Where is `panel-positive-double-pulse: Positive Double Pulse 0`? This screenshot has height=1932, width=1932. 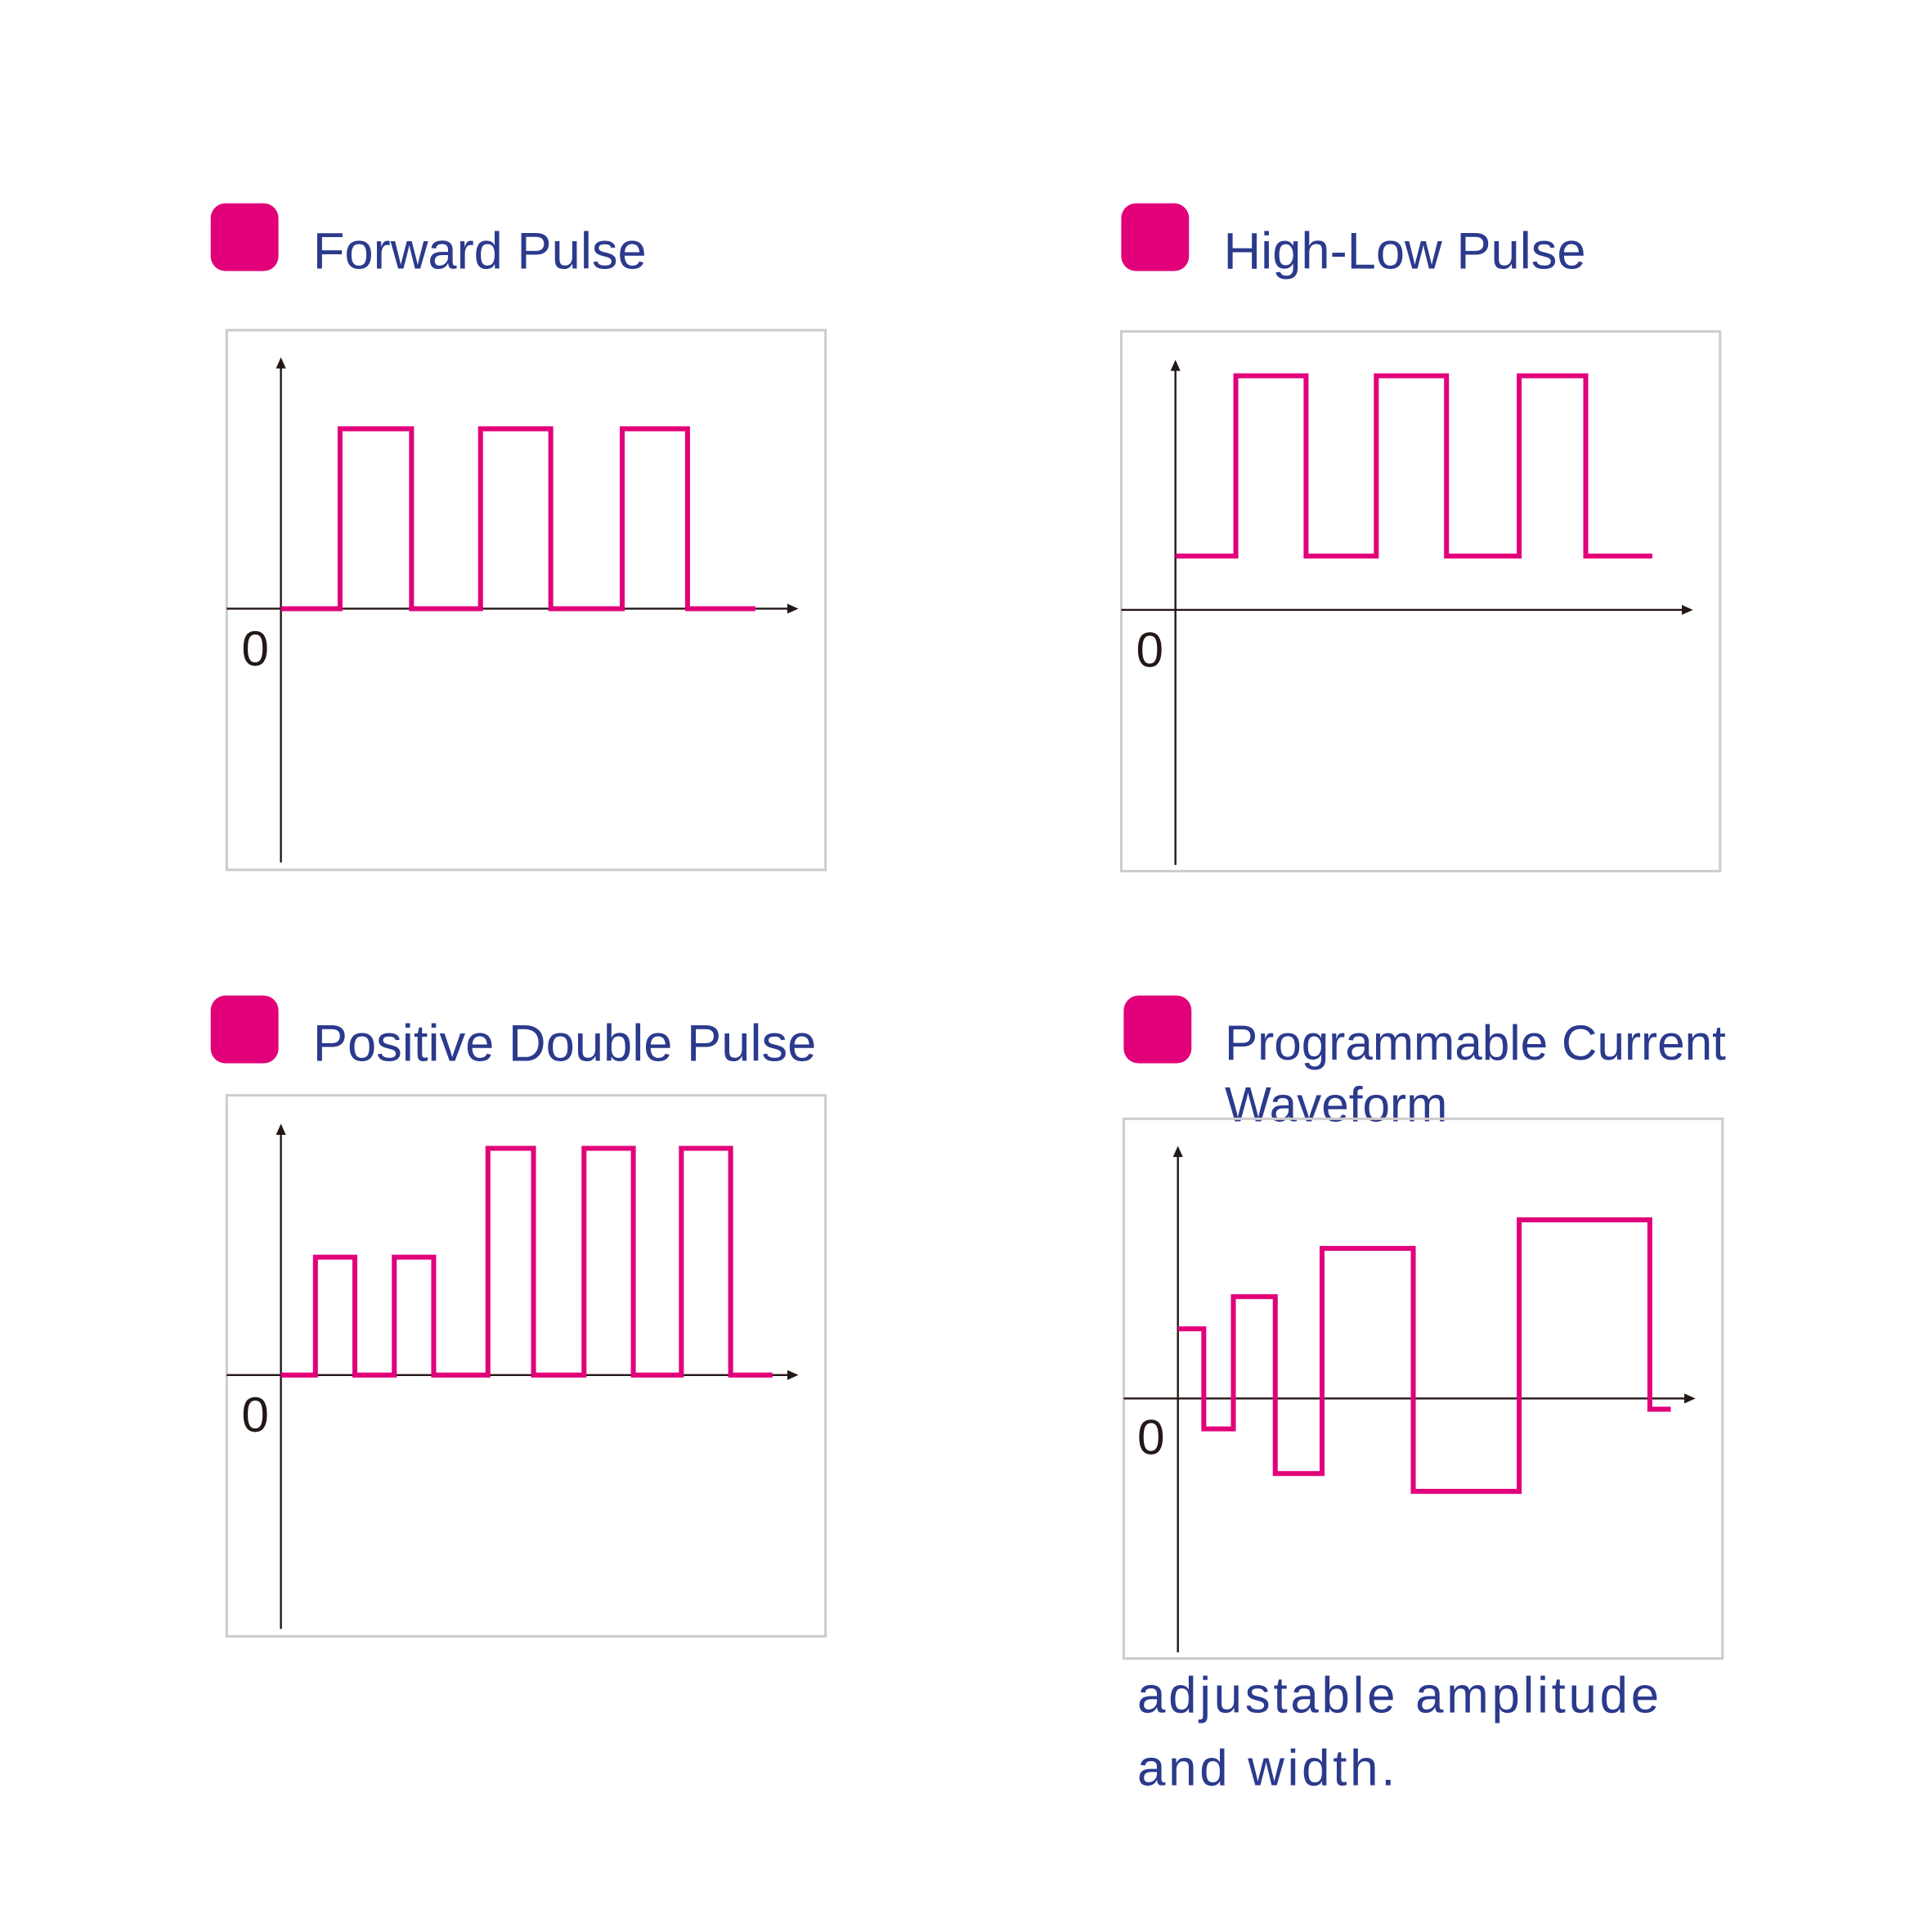 panel-positive-double-pulse: Positive Double Pulse 0 is located at coordinates (518, 1316).